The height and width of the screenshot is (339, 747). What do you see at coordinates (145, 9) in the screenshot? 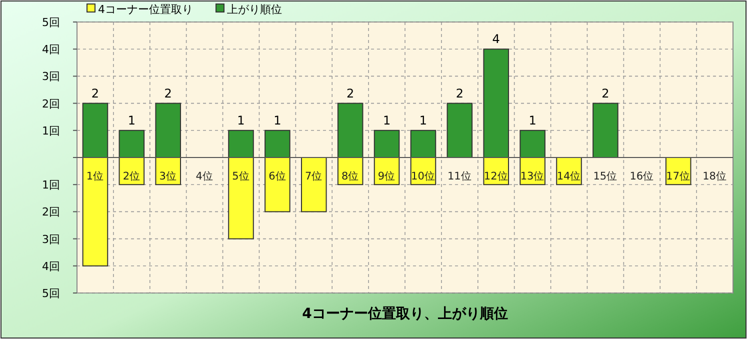
I see `legend-label: 4コーナー位置取り` at bounding box center [145, 9].